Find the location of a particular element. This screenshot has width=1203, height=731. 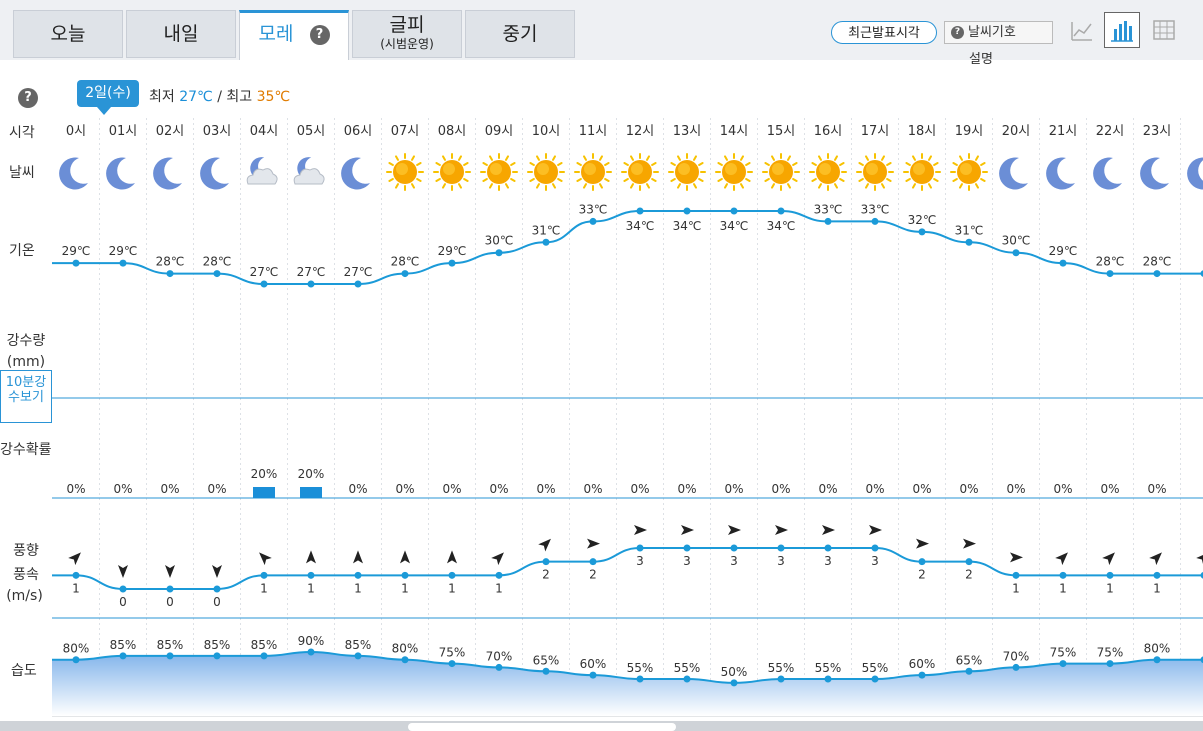

humidity-label: 85% is located at coordinates (123, 645).